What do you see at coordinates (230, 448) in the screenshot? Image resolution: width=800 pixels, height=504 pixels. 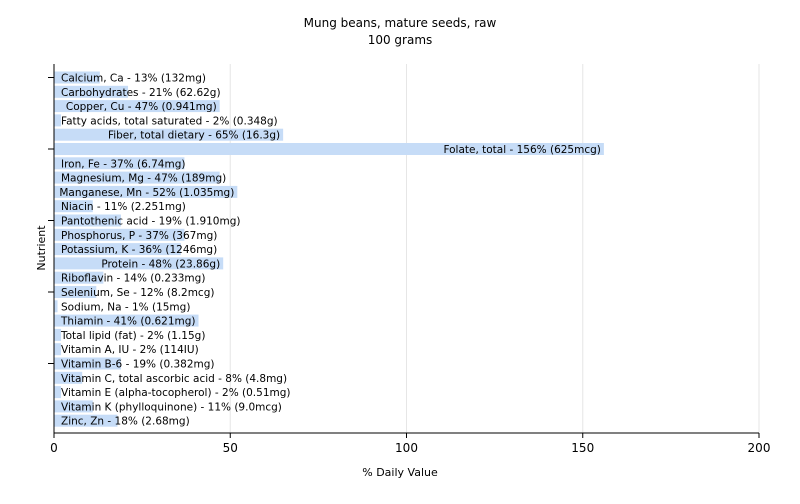 I see `x-tick-label: 50` at bounding box center [230, 448].